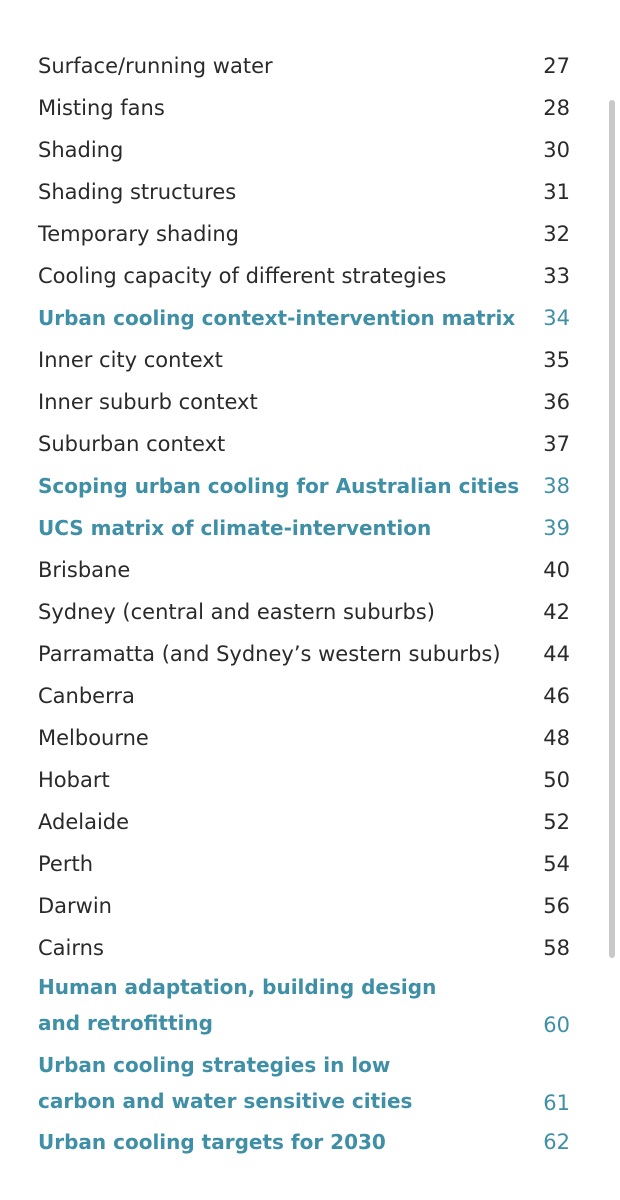 This screenshot has width=620, height=1200. Describe the element at coordinates (556, 108) in the screenshot. I see `toc-entry-page: 28` at that location.